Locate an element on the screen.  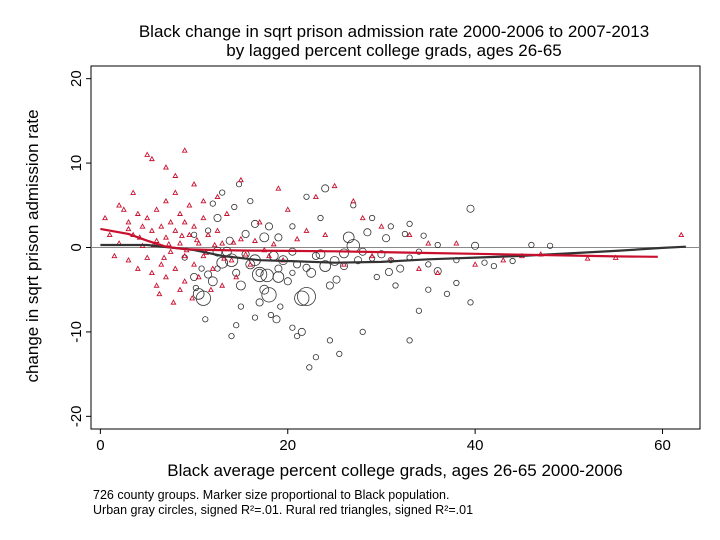
y-axis: -20 -10 0 10 20 is located at coordinates (79, 248).